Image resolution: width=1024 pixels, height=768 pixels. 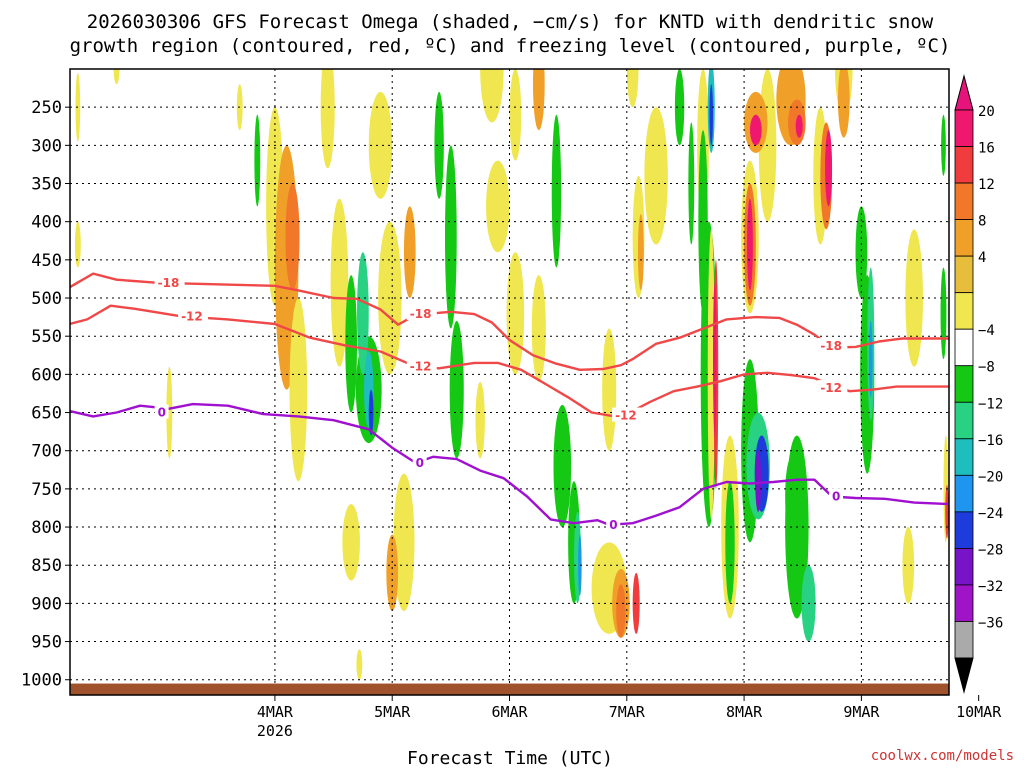 What do you see at coordinates (509, 464) in the screenshot?
I see `contour-freezing-level` at bounding box center [509, 464].